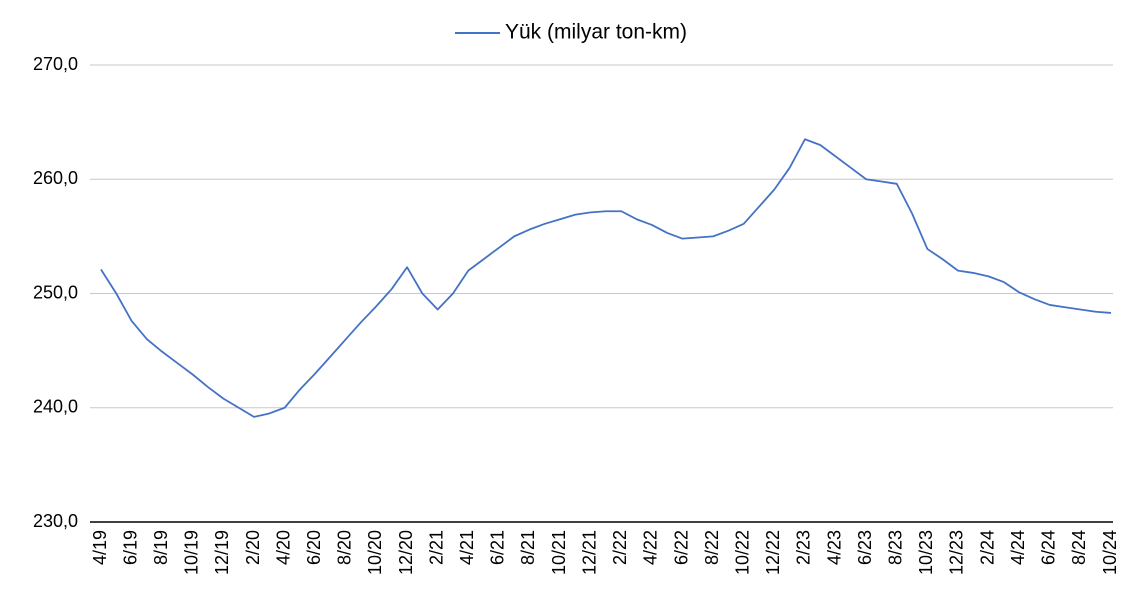 The height and width of the screenshot is (606, 1143). I want to click on x-tick-label: 6/20, so click(314, 547).